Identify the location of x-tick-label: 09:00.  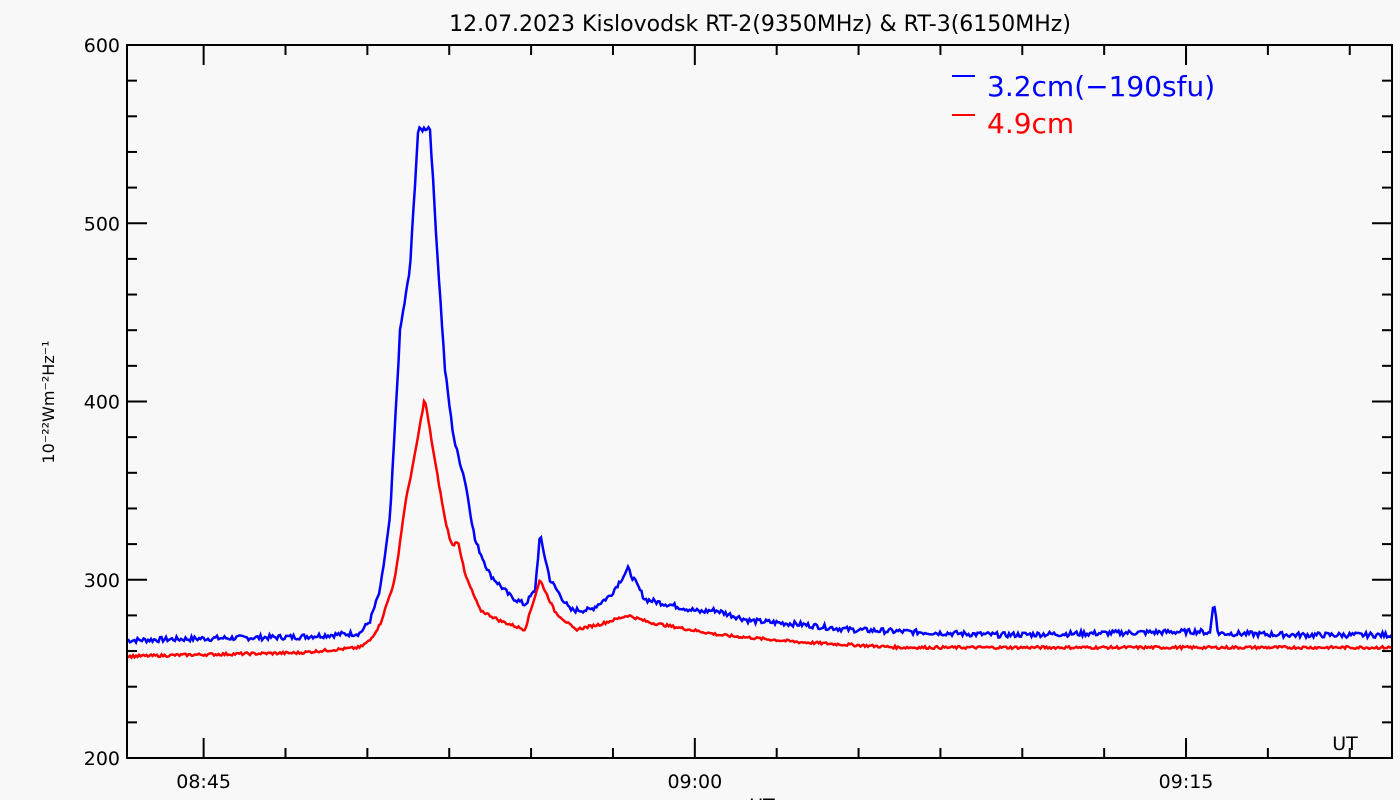
(694, 782).